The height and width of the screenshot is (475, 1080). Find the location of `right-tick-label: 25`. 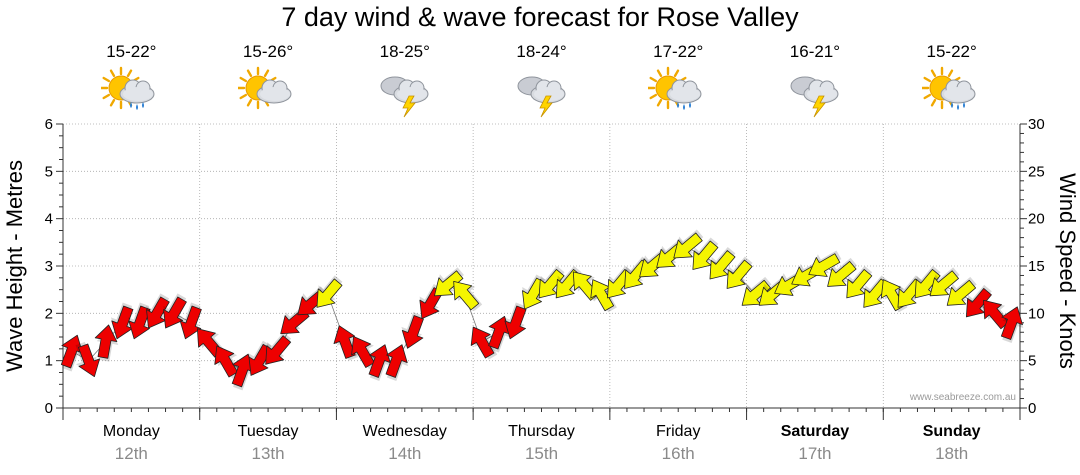

right-tick-label: 25 is located at coordinates (1036, 171).